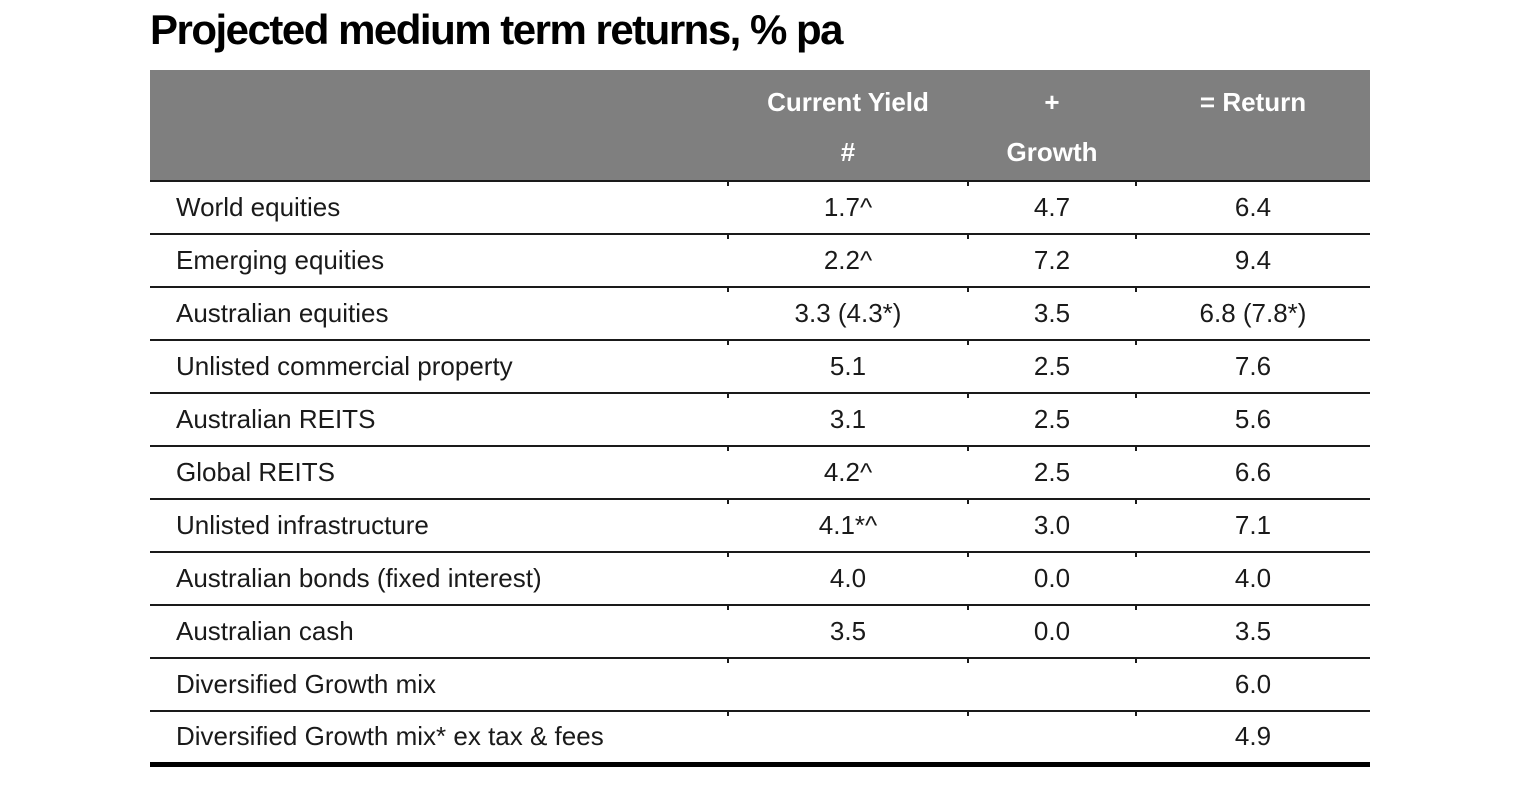  What do you see at coordinates (1252, 579) in the screenshot?
I see `return-value: 4.0` at bounding box center [1252, 579].